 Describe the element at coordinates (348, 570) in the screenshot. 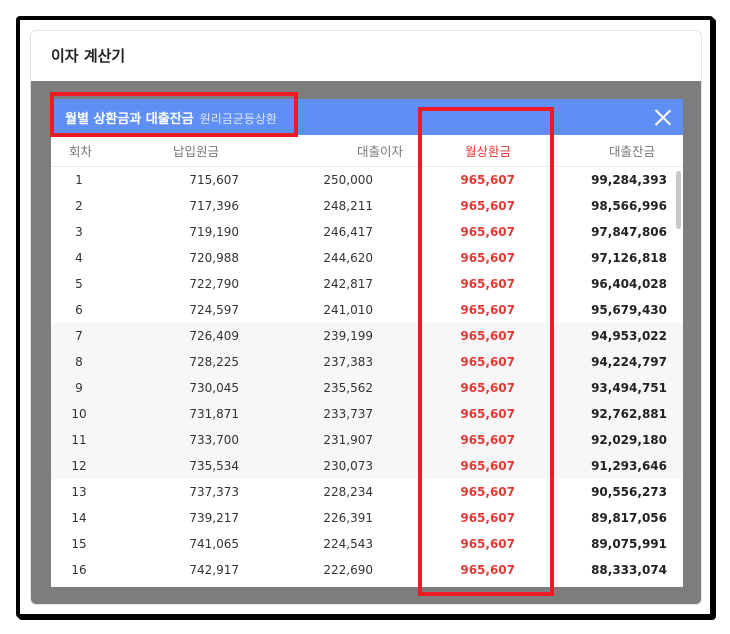

I see `cell-interest: 222,690` at that location.